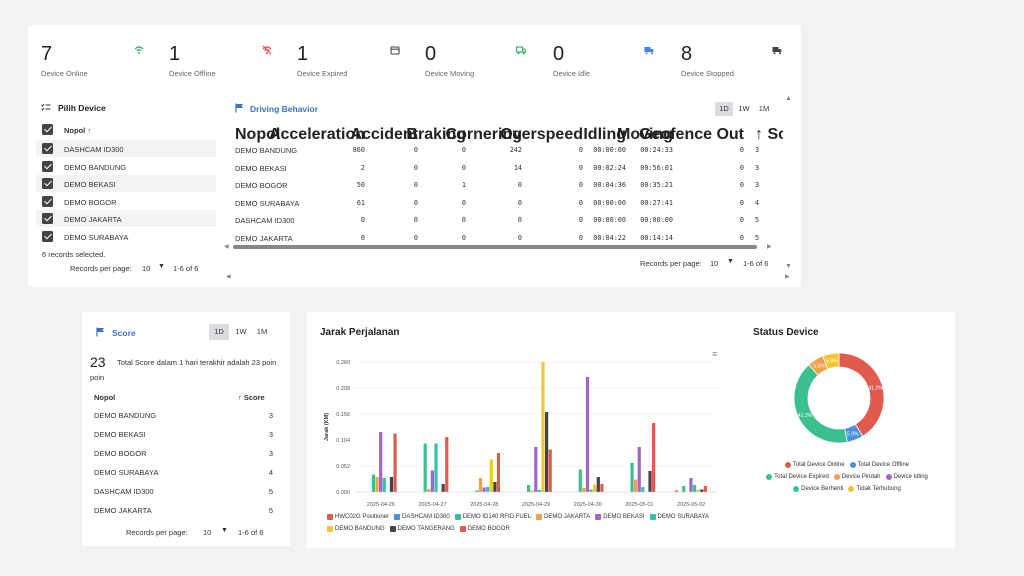  What do you see at coordinates (503, 151) in the screenshot?
I see `table-row: DEMO BANDUNG 860 0 0 242 0 00:00:00 00:24:33 0 3` at bounding box center [503, 151].